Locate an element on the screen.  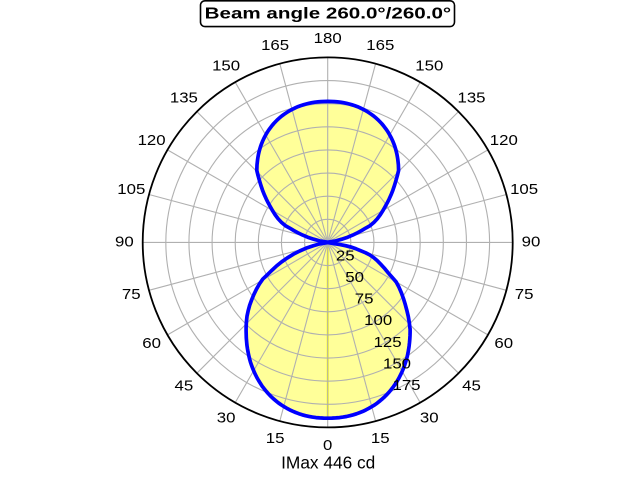
svg-text: 50 is located at coordinates (354, 278).